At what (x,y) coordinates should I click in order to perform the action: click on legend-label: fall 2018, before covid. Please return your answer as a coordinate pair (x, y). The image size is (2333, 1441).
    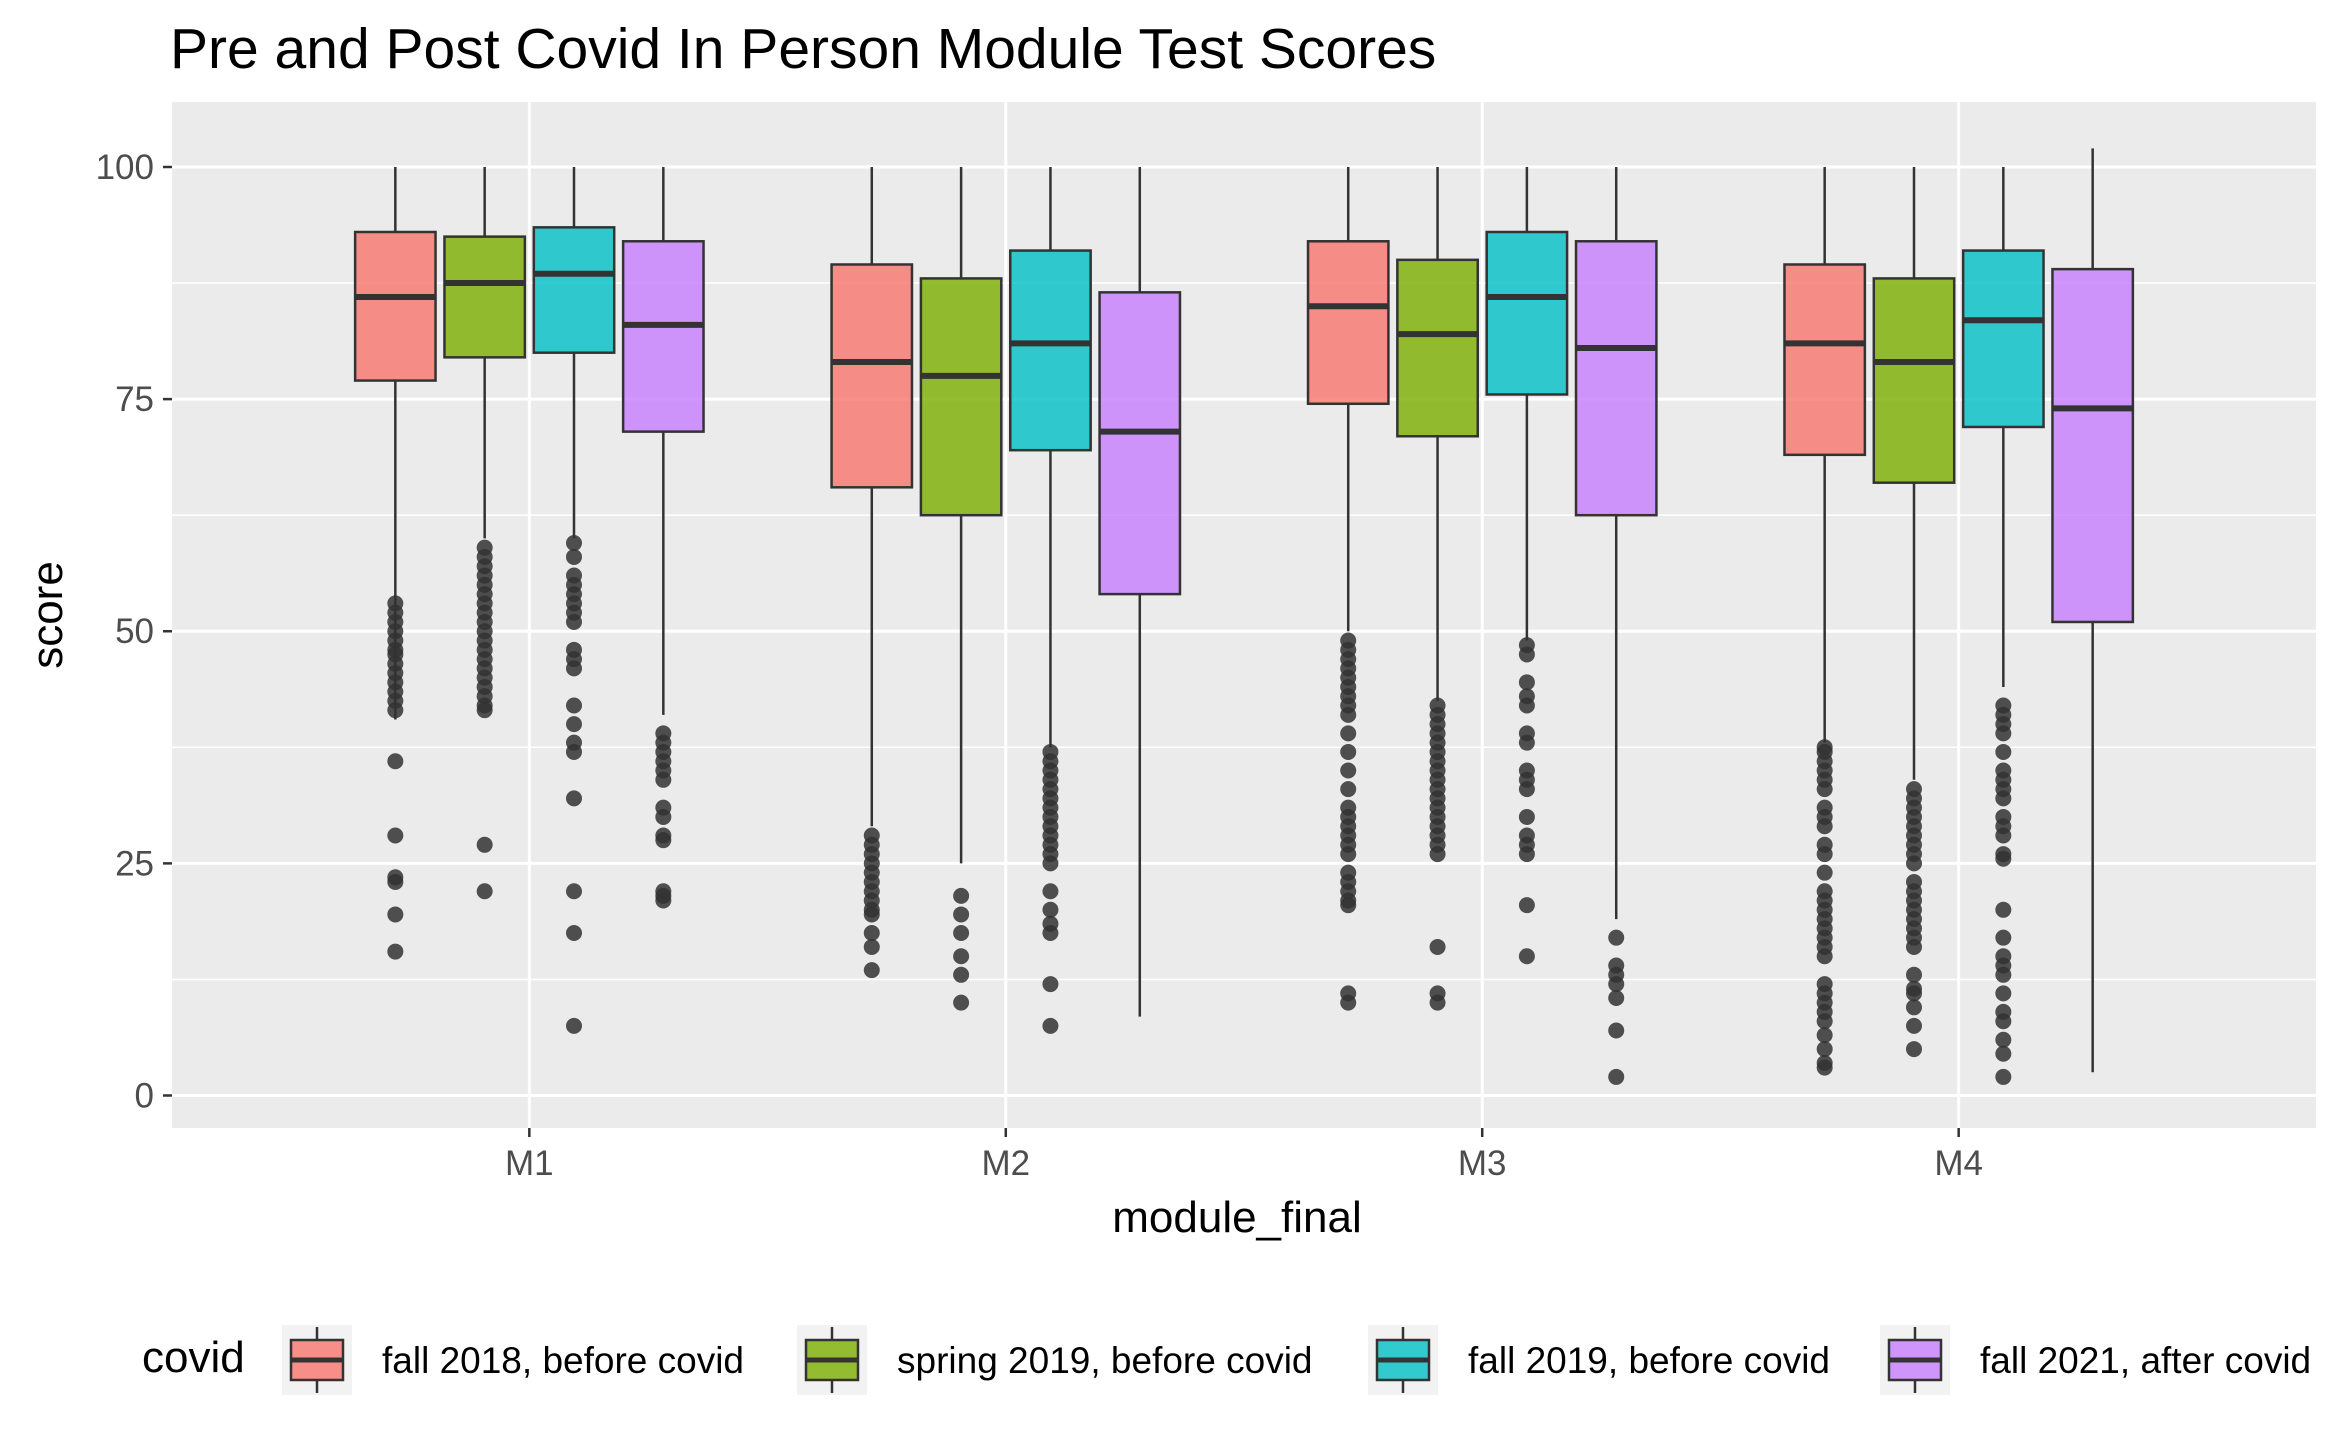
    Looking at the image, I should click on (563, 1360).